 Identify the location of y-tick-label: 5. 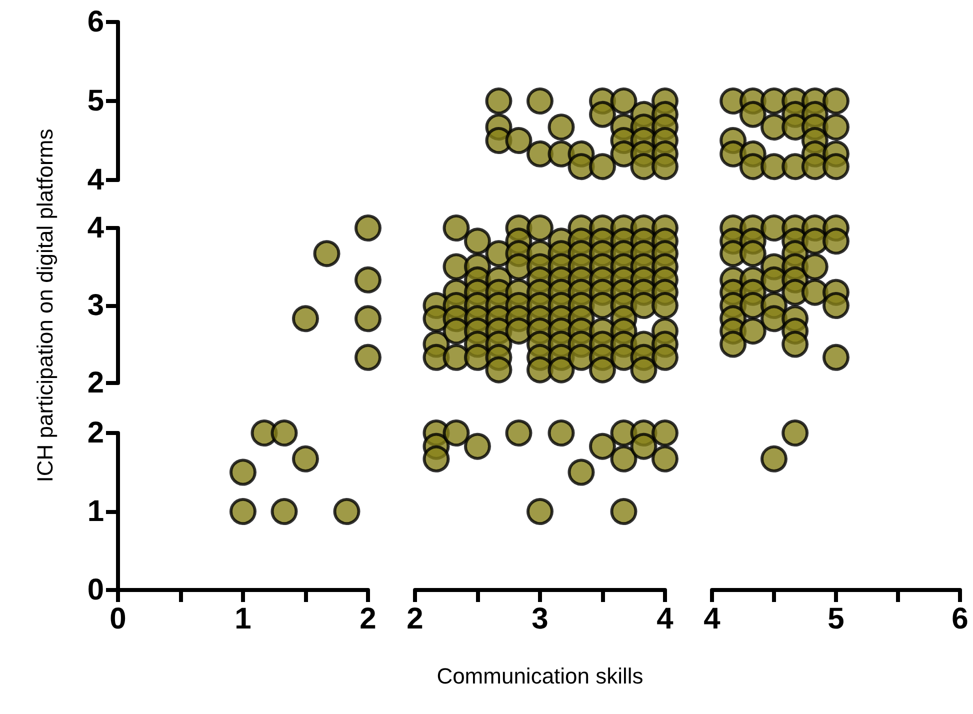
(95, 101).